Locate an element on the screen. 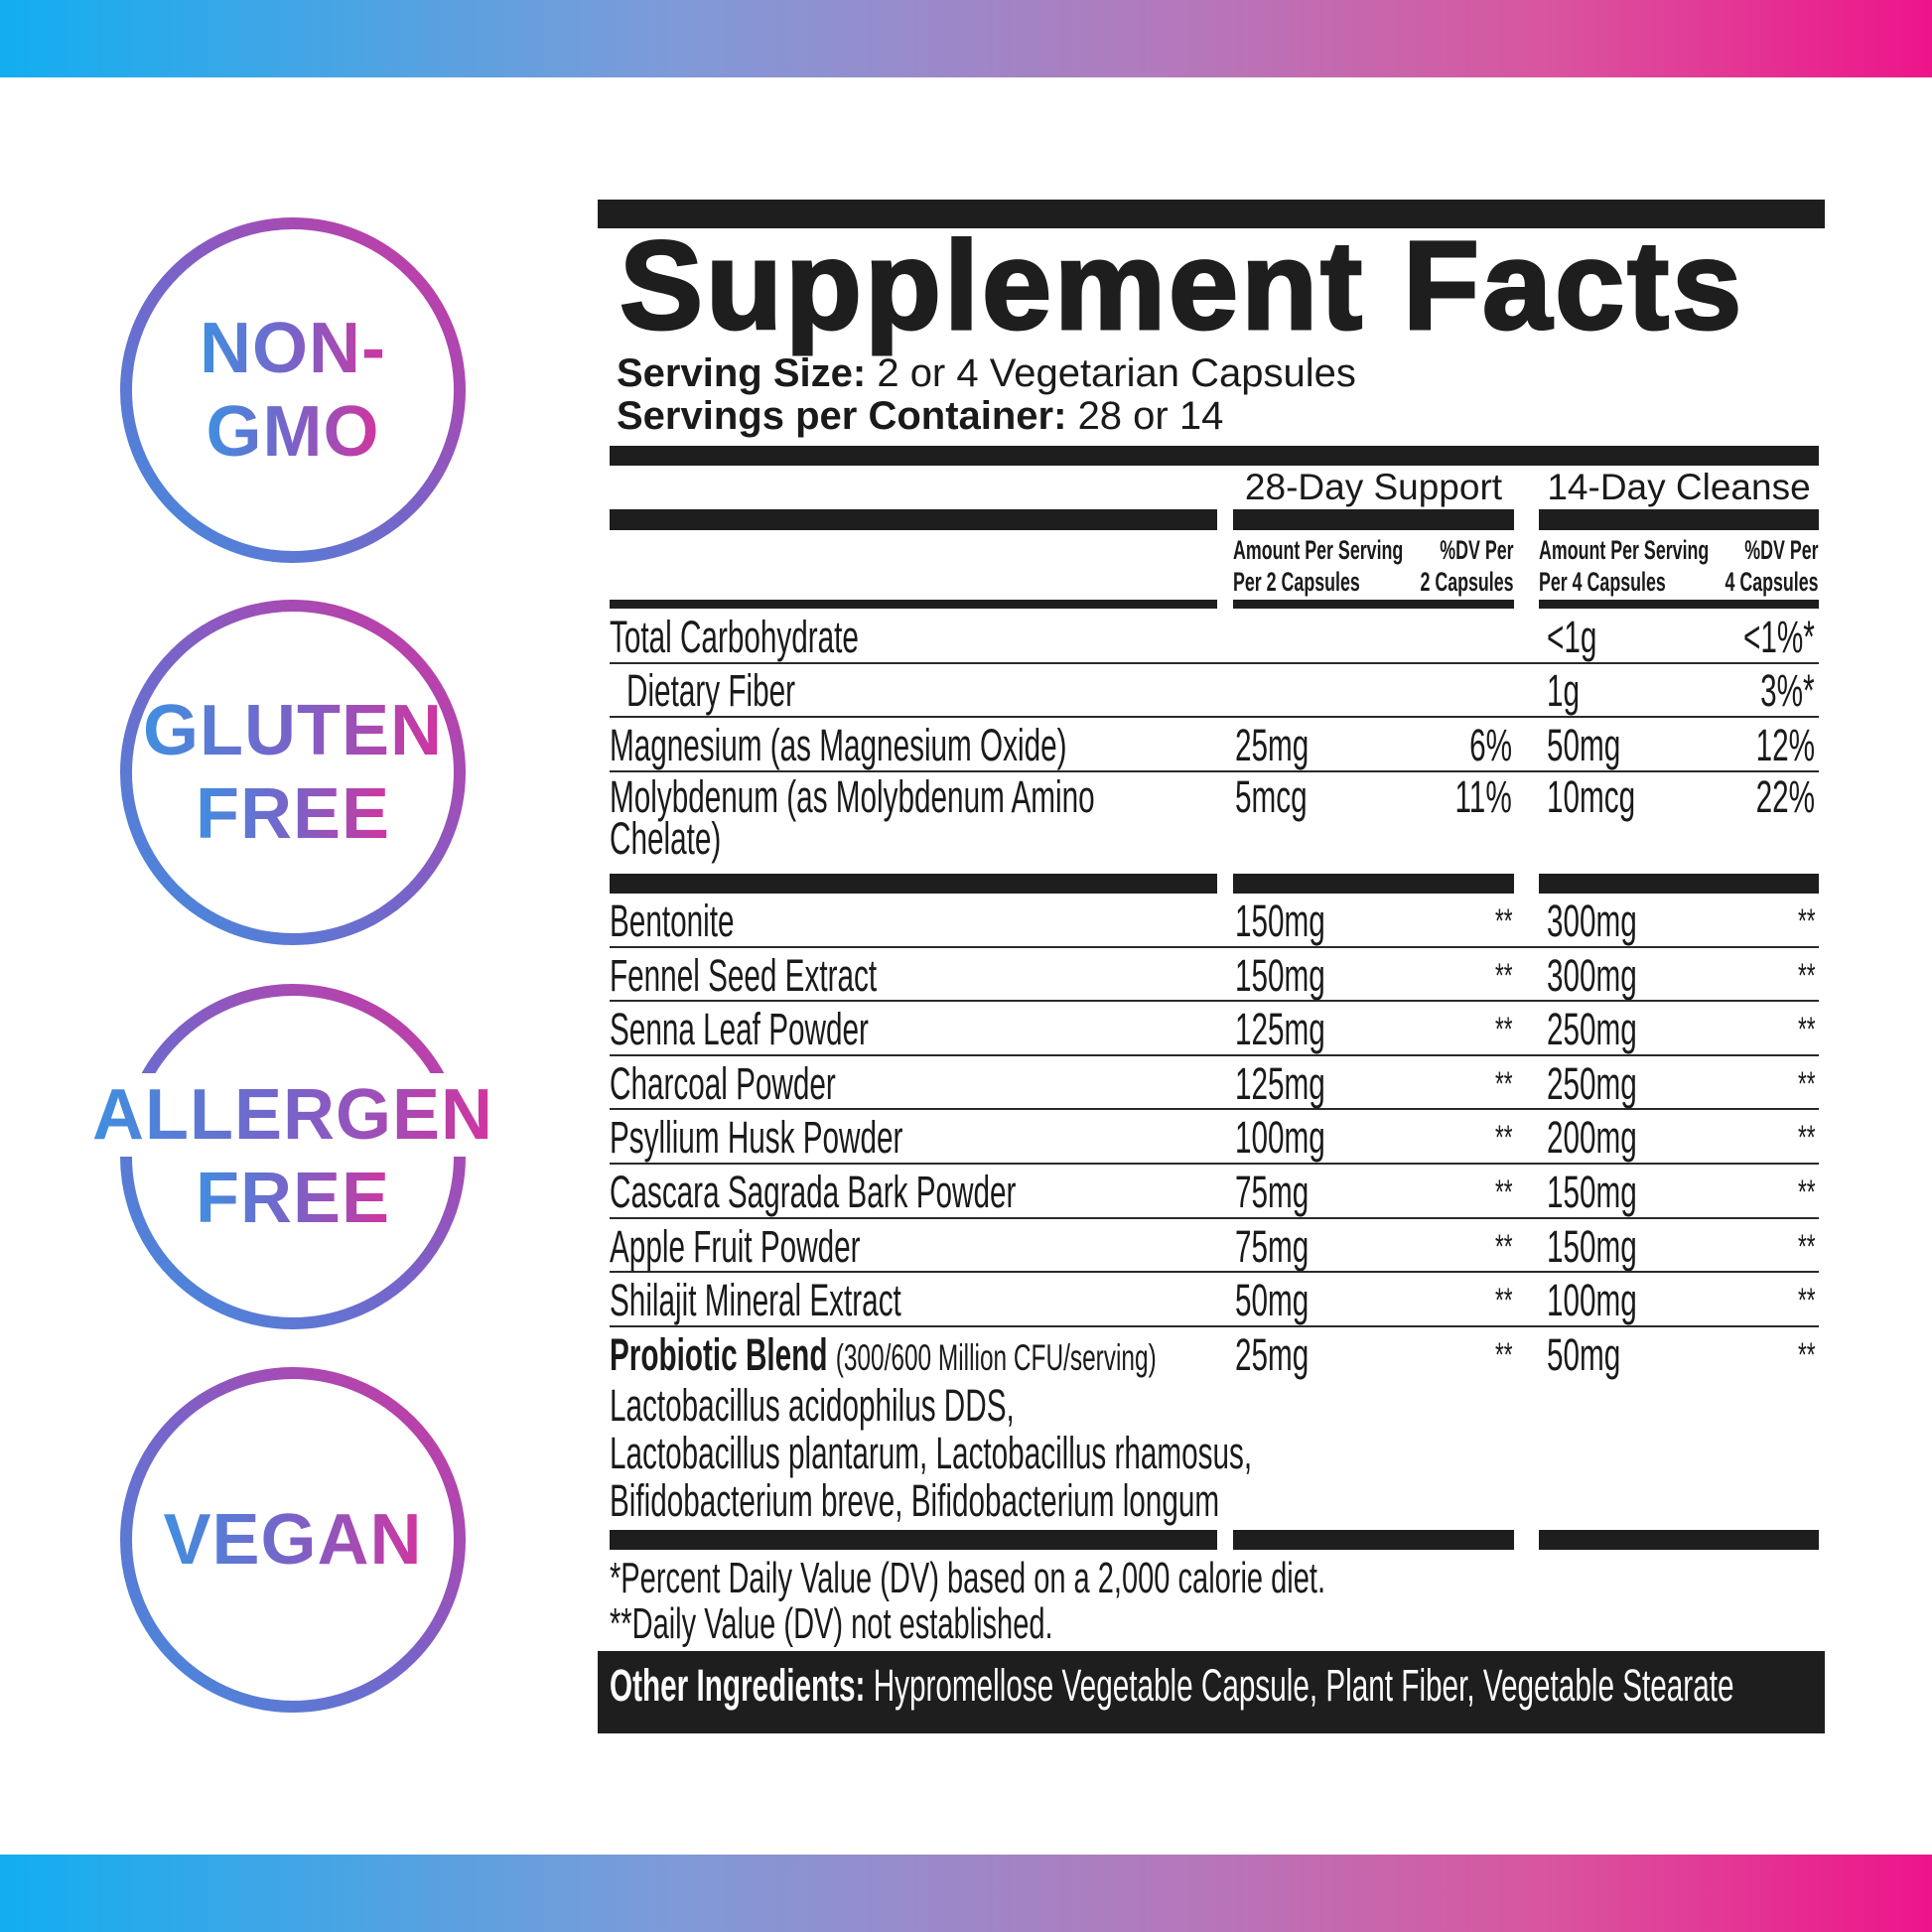 This screenshot has height=1932, width=1932. dv-header-28: %DV Per 2 Capsules is located at coordinates (1467, 566).